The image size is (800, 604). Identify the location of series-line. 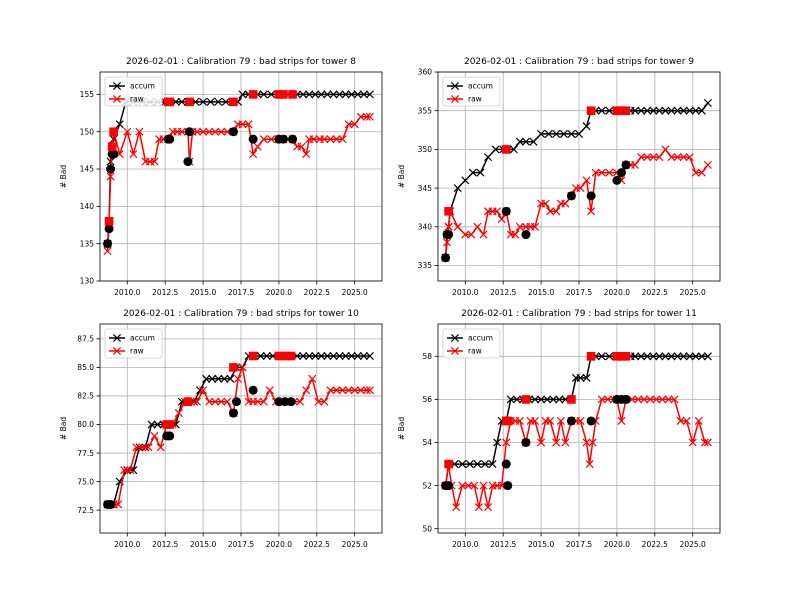
(576, 420).